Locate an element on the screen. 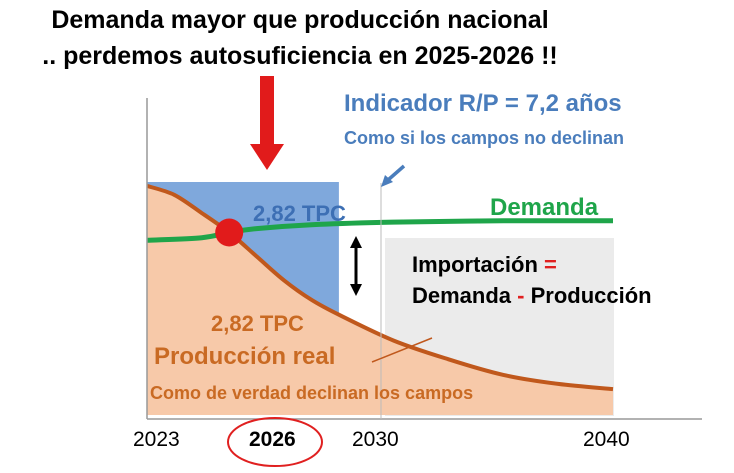  production-pointer-line is located at coordinates (402, 350).